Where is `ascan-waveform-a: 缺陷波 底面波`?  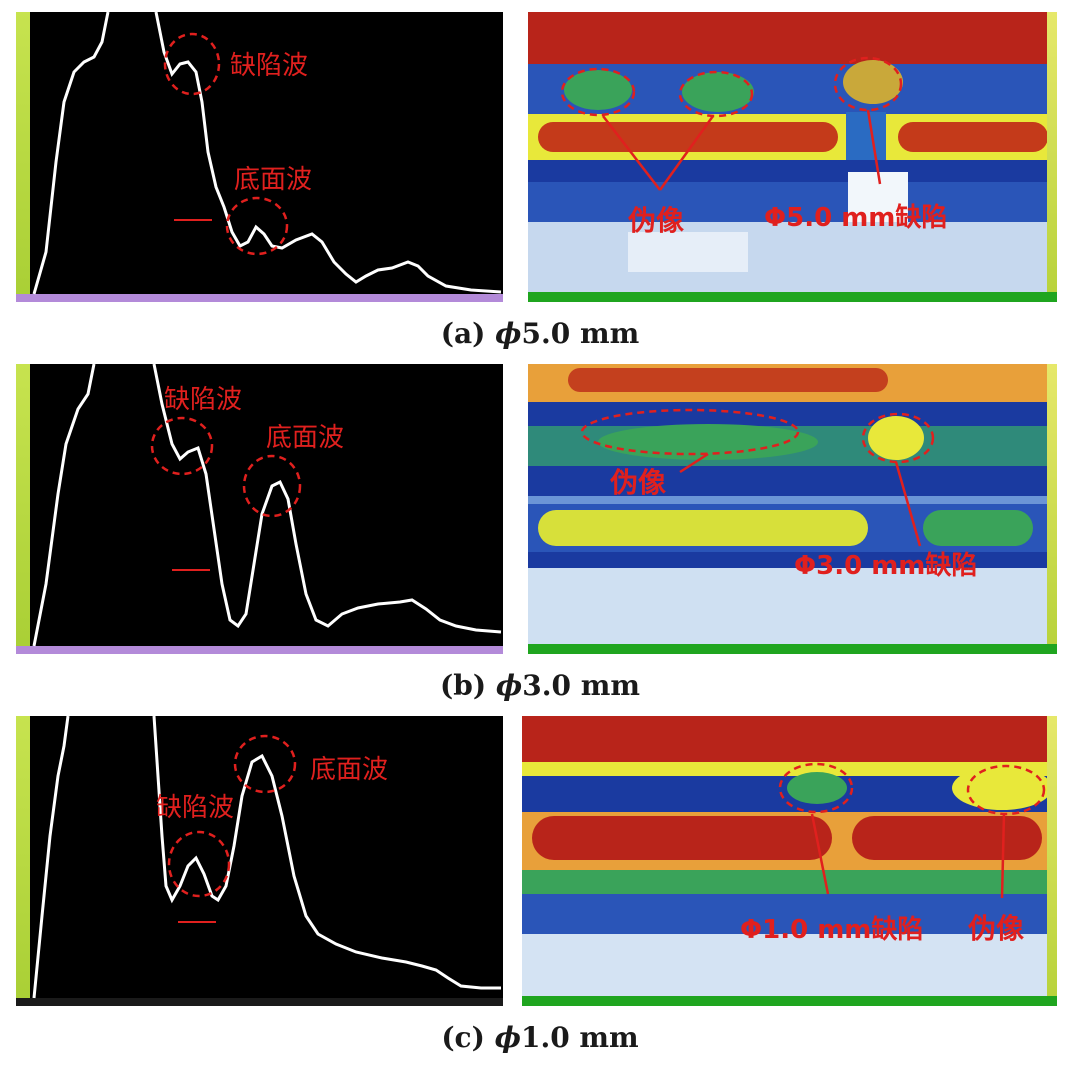 ascan-waveform-a: 缺陷波 底面波 is located at coordinates (267, 153).